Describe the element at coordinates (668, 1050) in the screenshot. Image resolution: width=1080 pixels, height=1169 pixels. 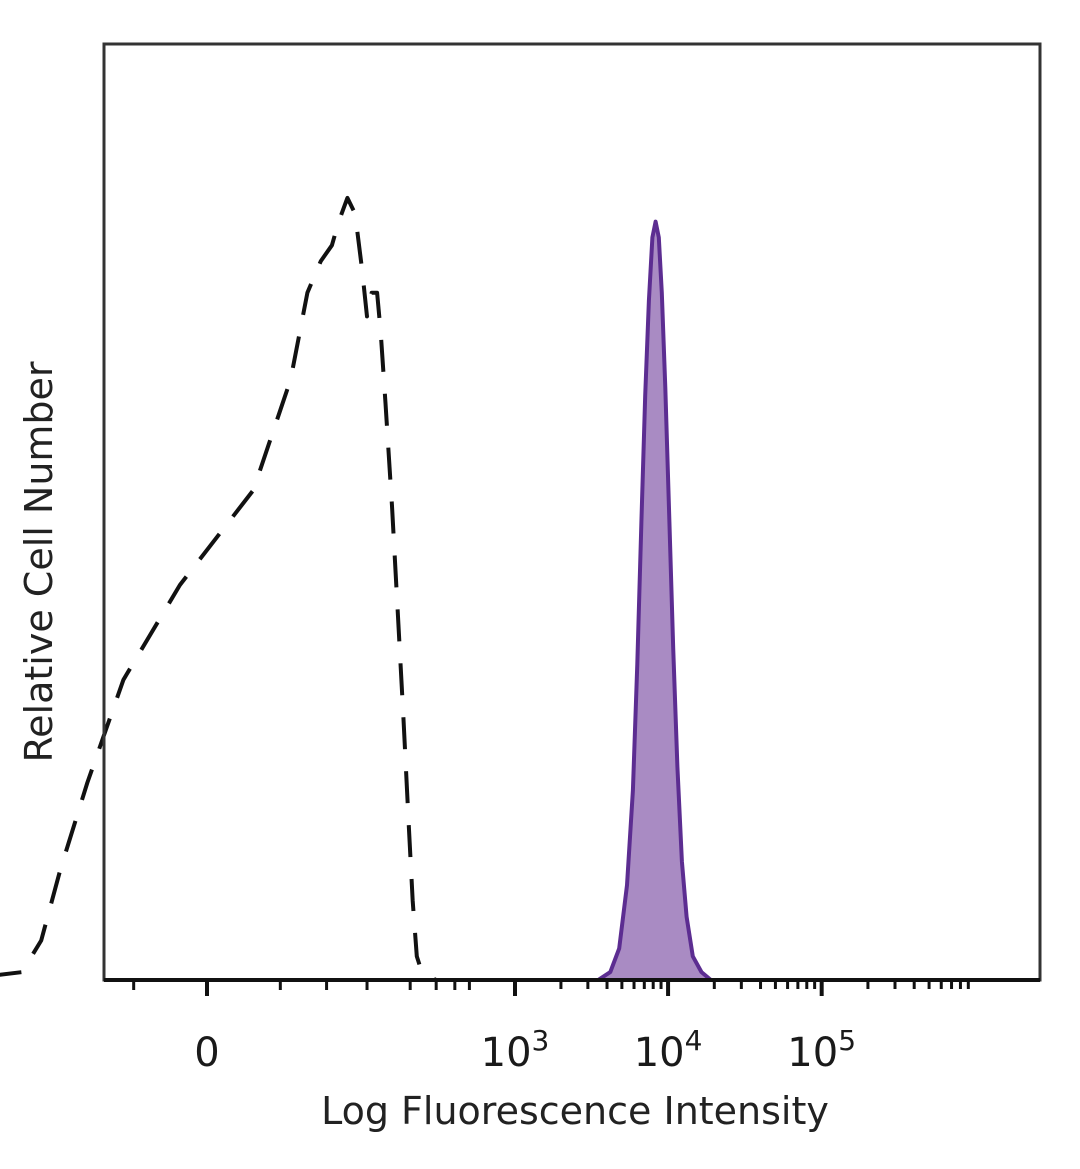
I see `x-tick-label: 104` at that location.